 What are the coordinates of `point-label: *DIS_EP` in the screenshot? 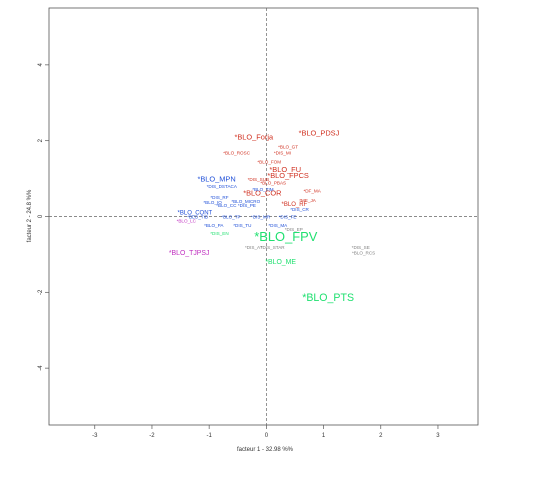 It's located at (294, 229).